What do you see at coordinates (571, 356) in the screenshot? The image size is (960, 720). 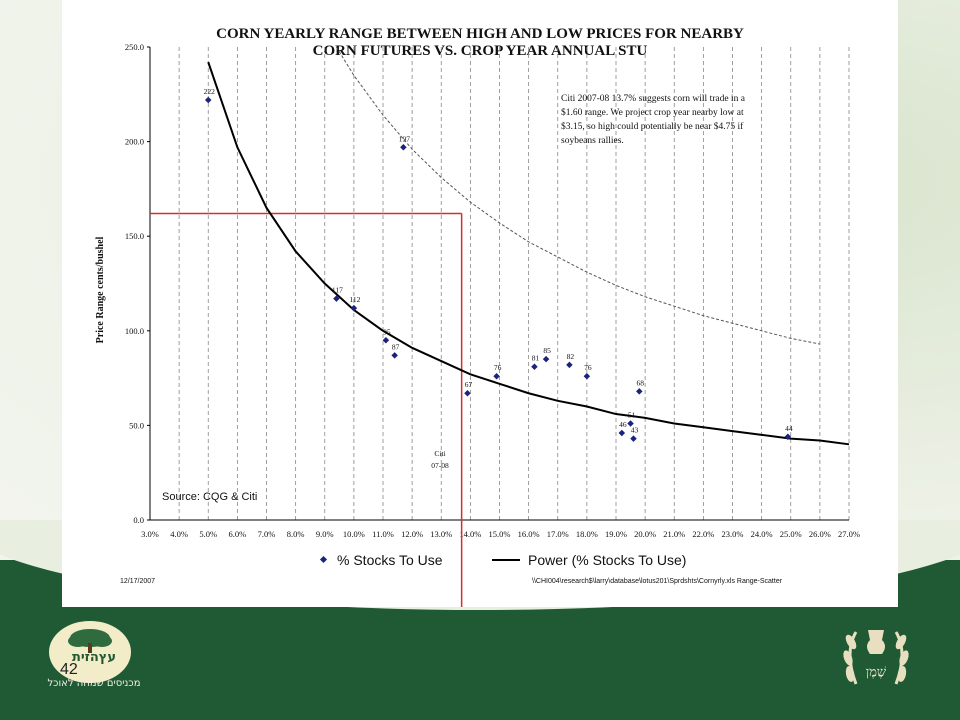 I see `data-point-label: 82` at bounding box center [571, 356].